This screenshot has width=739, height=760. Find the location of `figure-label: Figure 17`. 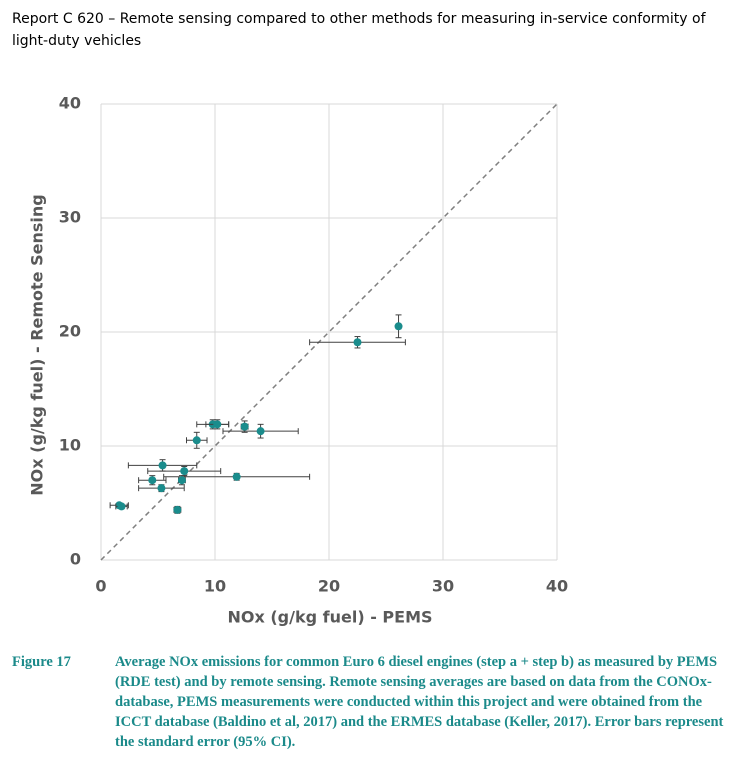

figure-label: Figure 17 is located at coordinates (41, 662).